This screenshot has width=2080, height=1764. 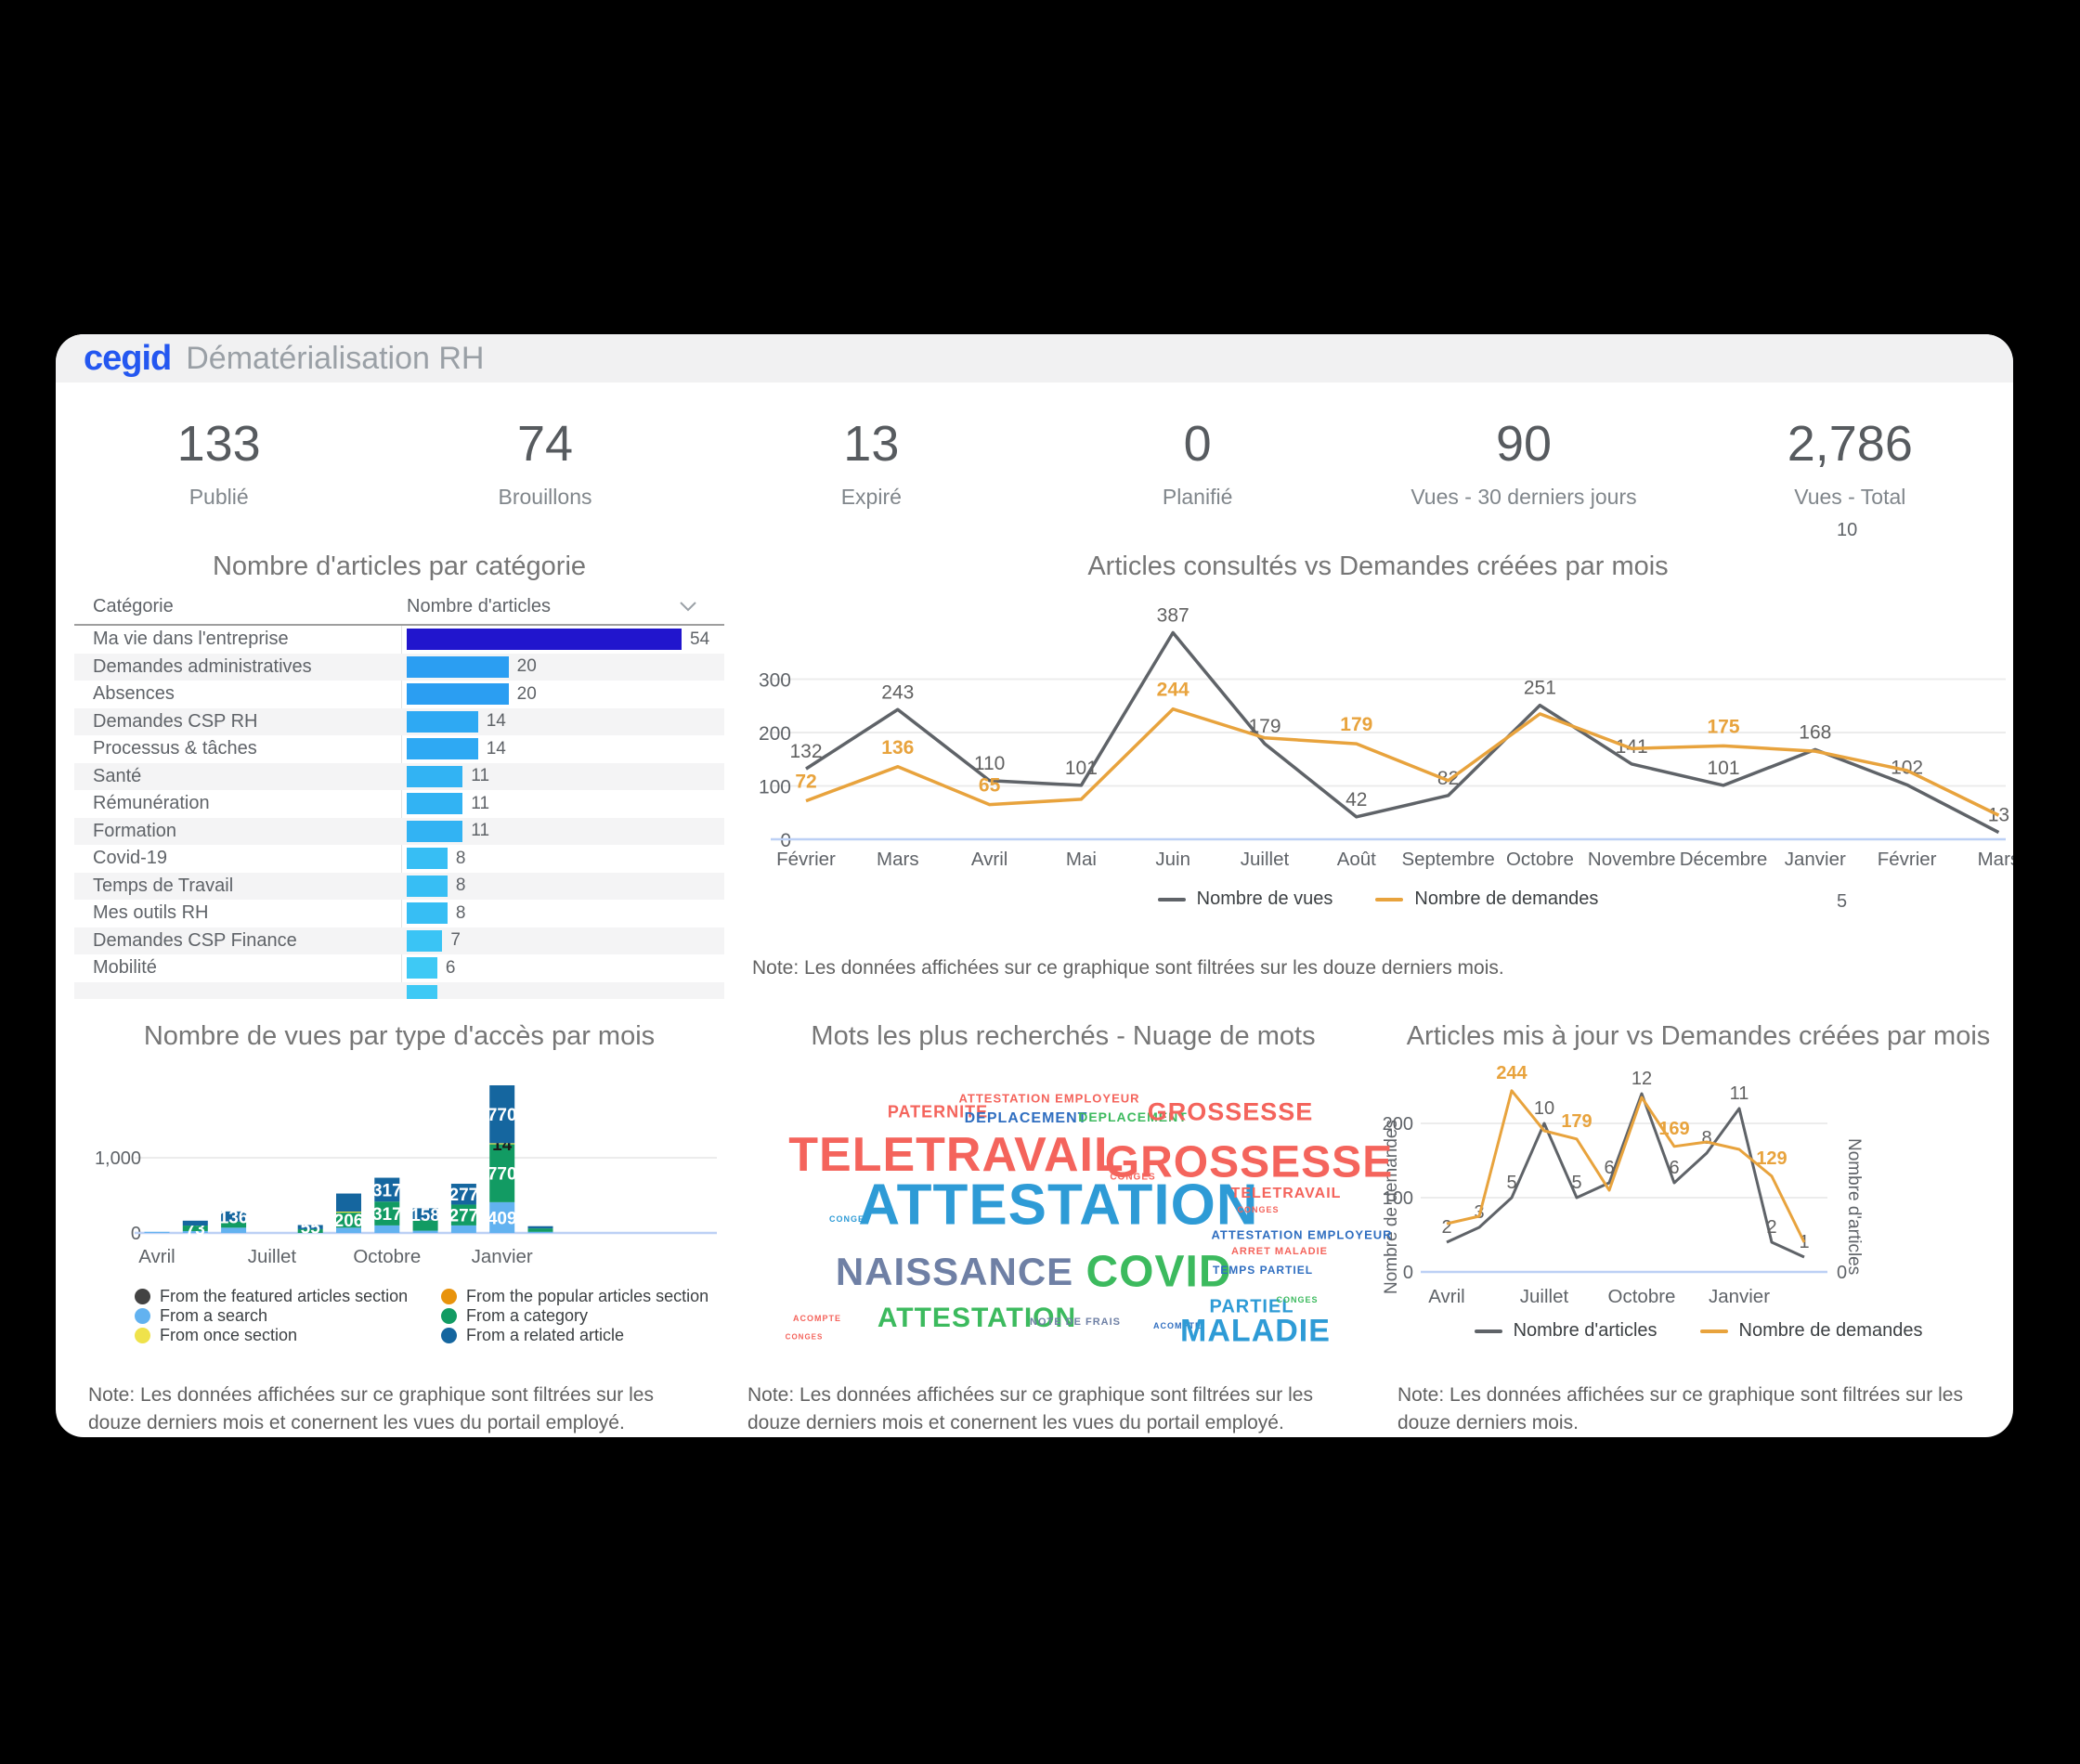 I want to click on legend-label: From a search, so click(x=214, y=1315).